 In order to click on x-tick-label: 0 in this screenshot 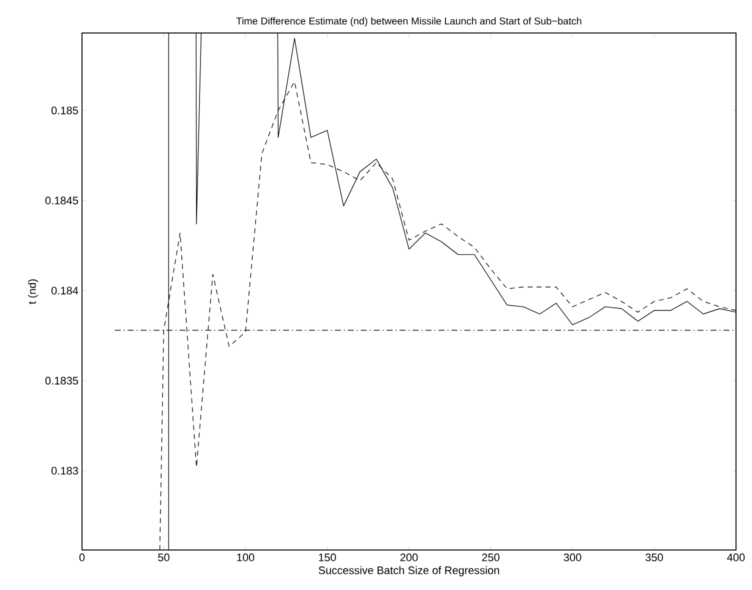, I will do `click(82, 558)`.